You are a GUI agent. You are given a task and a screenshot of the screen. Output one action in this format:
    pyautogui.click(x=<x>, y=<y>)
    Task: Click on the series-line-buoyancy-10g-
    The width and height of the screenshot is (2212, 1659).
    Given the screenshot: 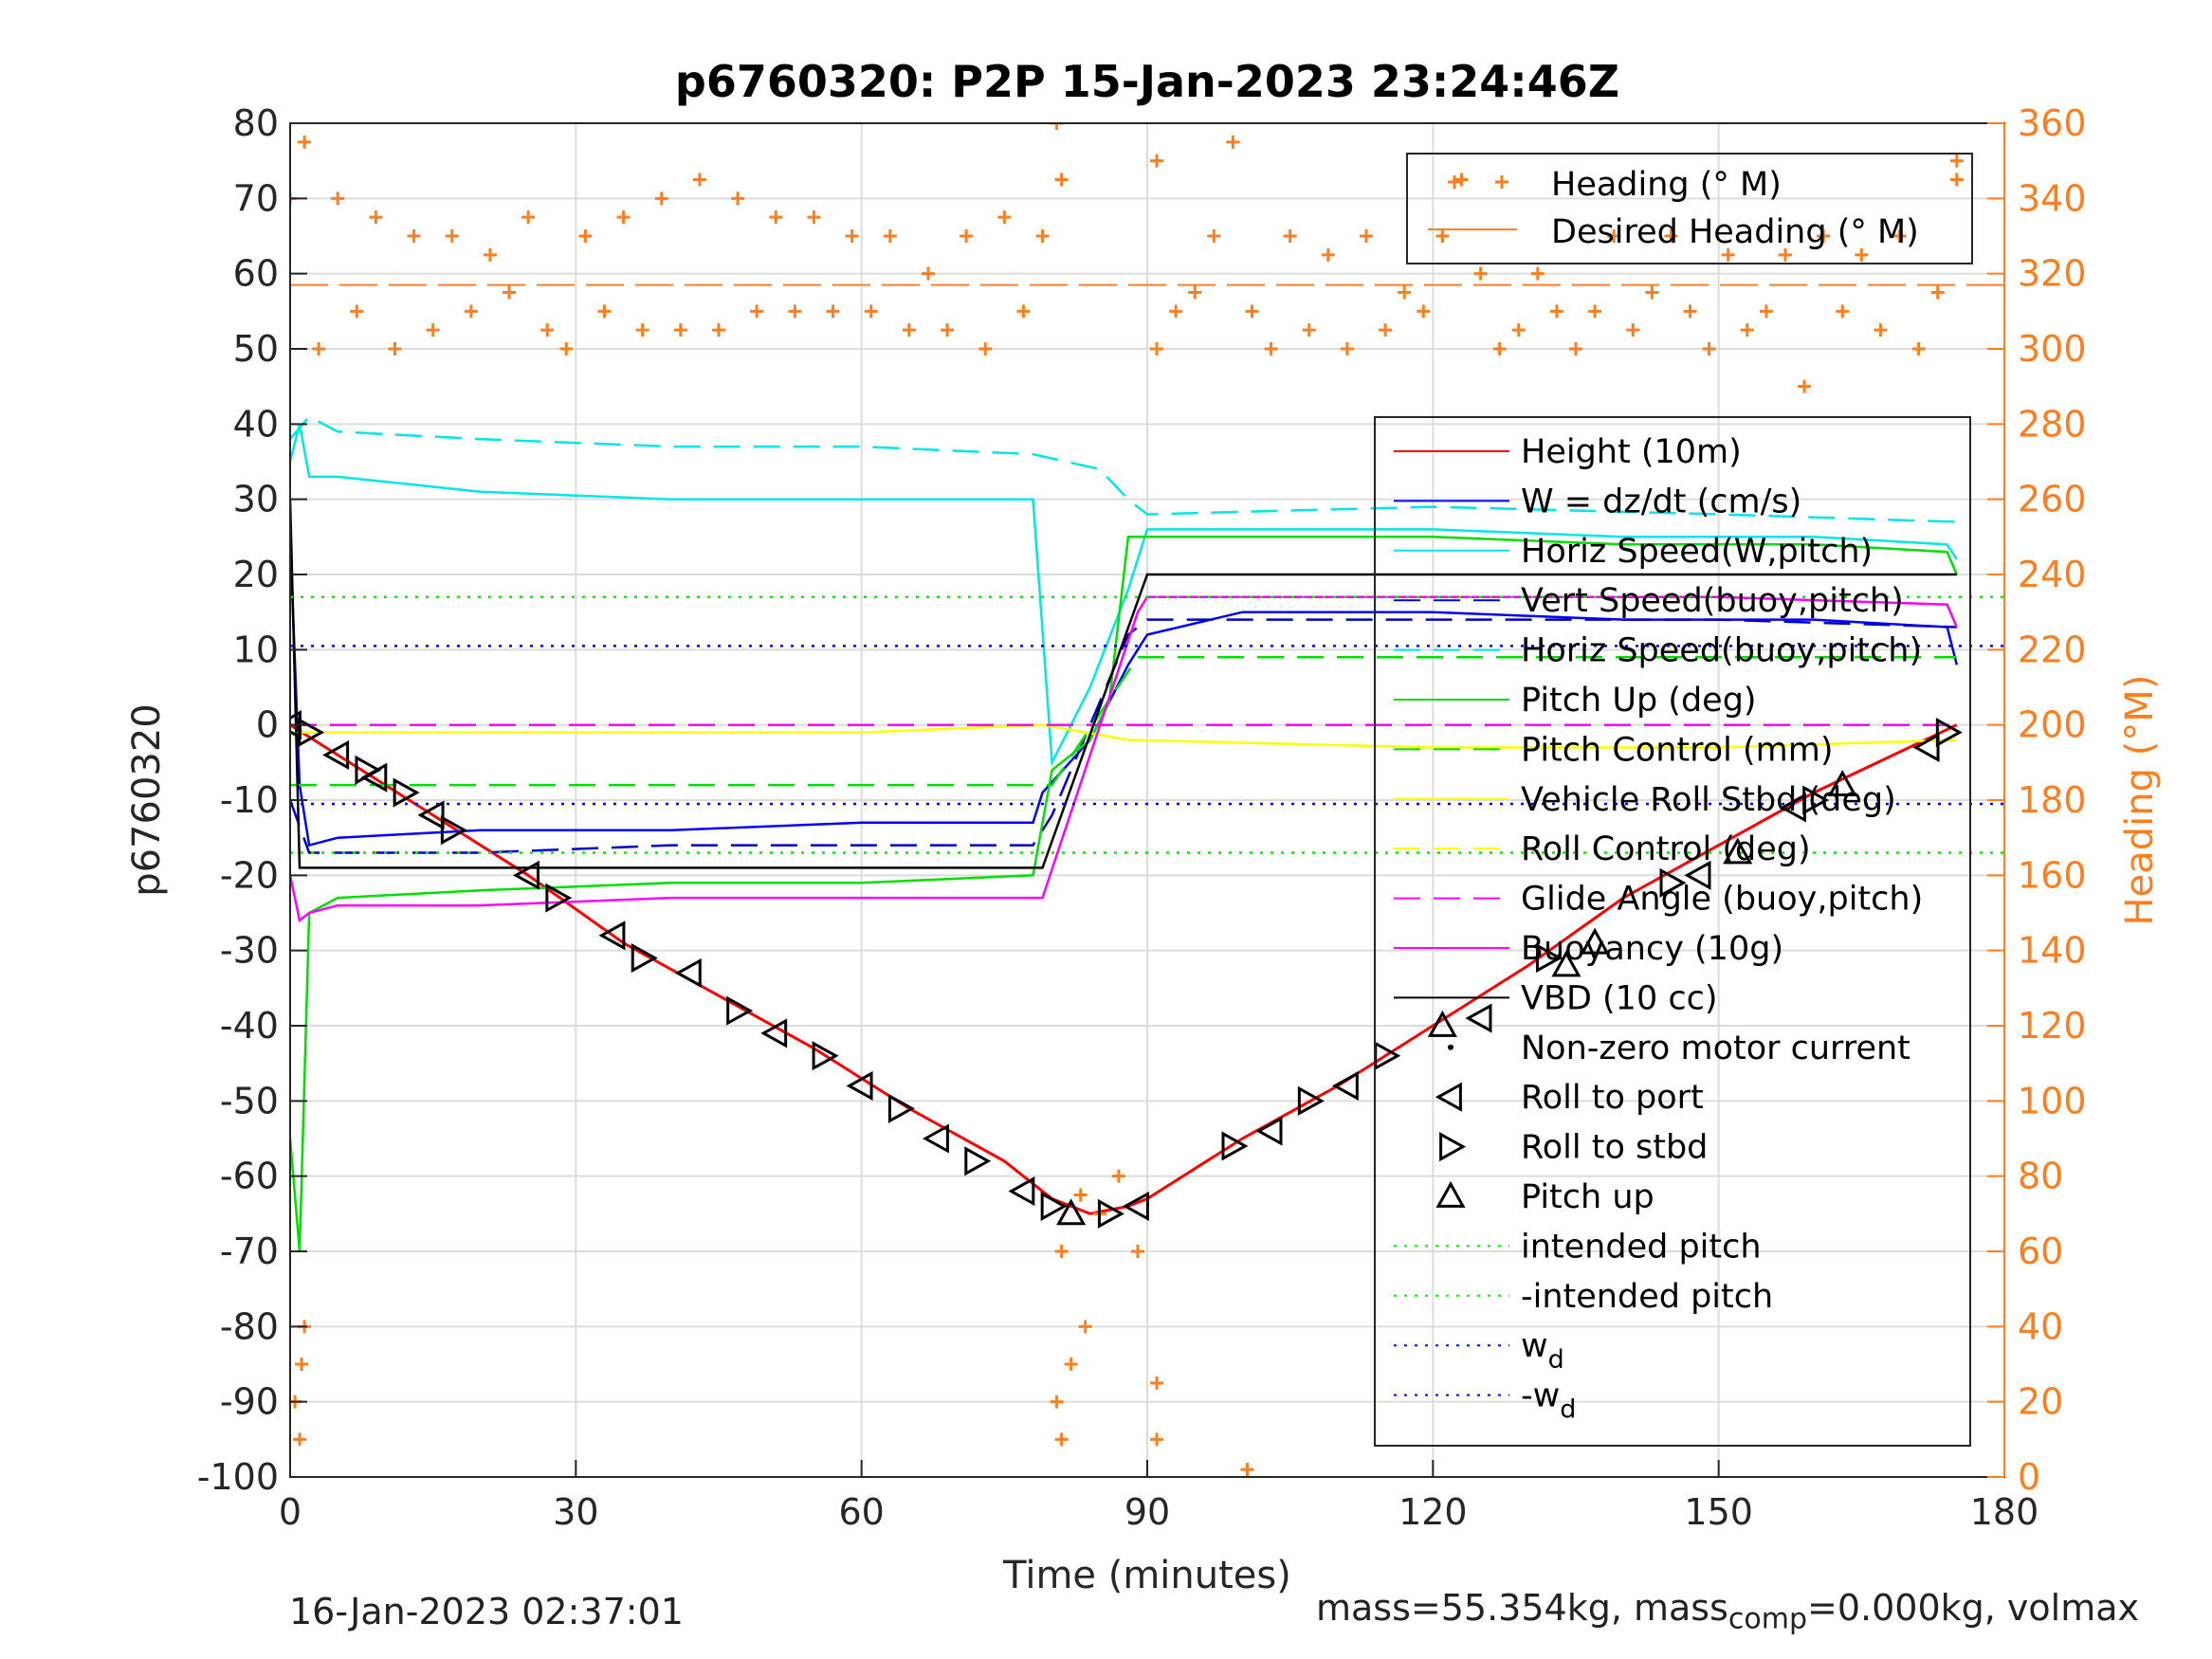 What is the action you would take?
    pyautogui.click(x=1124, y=759)
    